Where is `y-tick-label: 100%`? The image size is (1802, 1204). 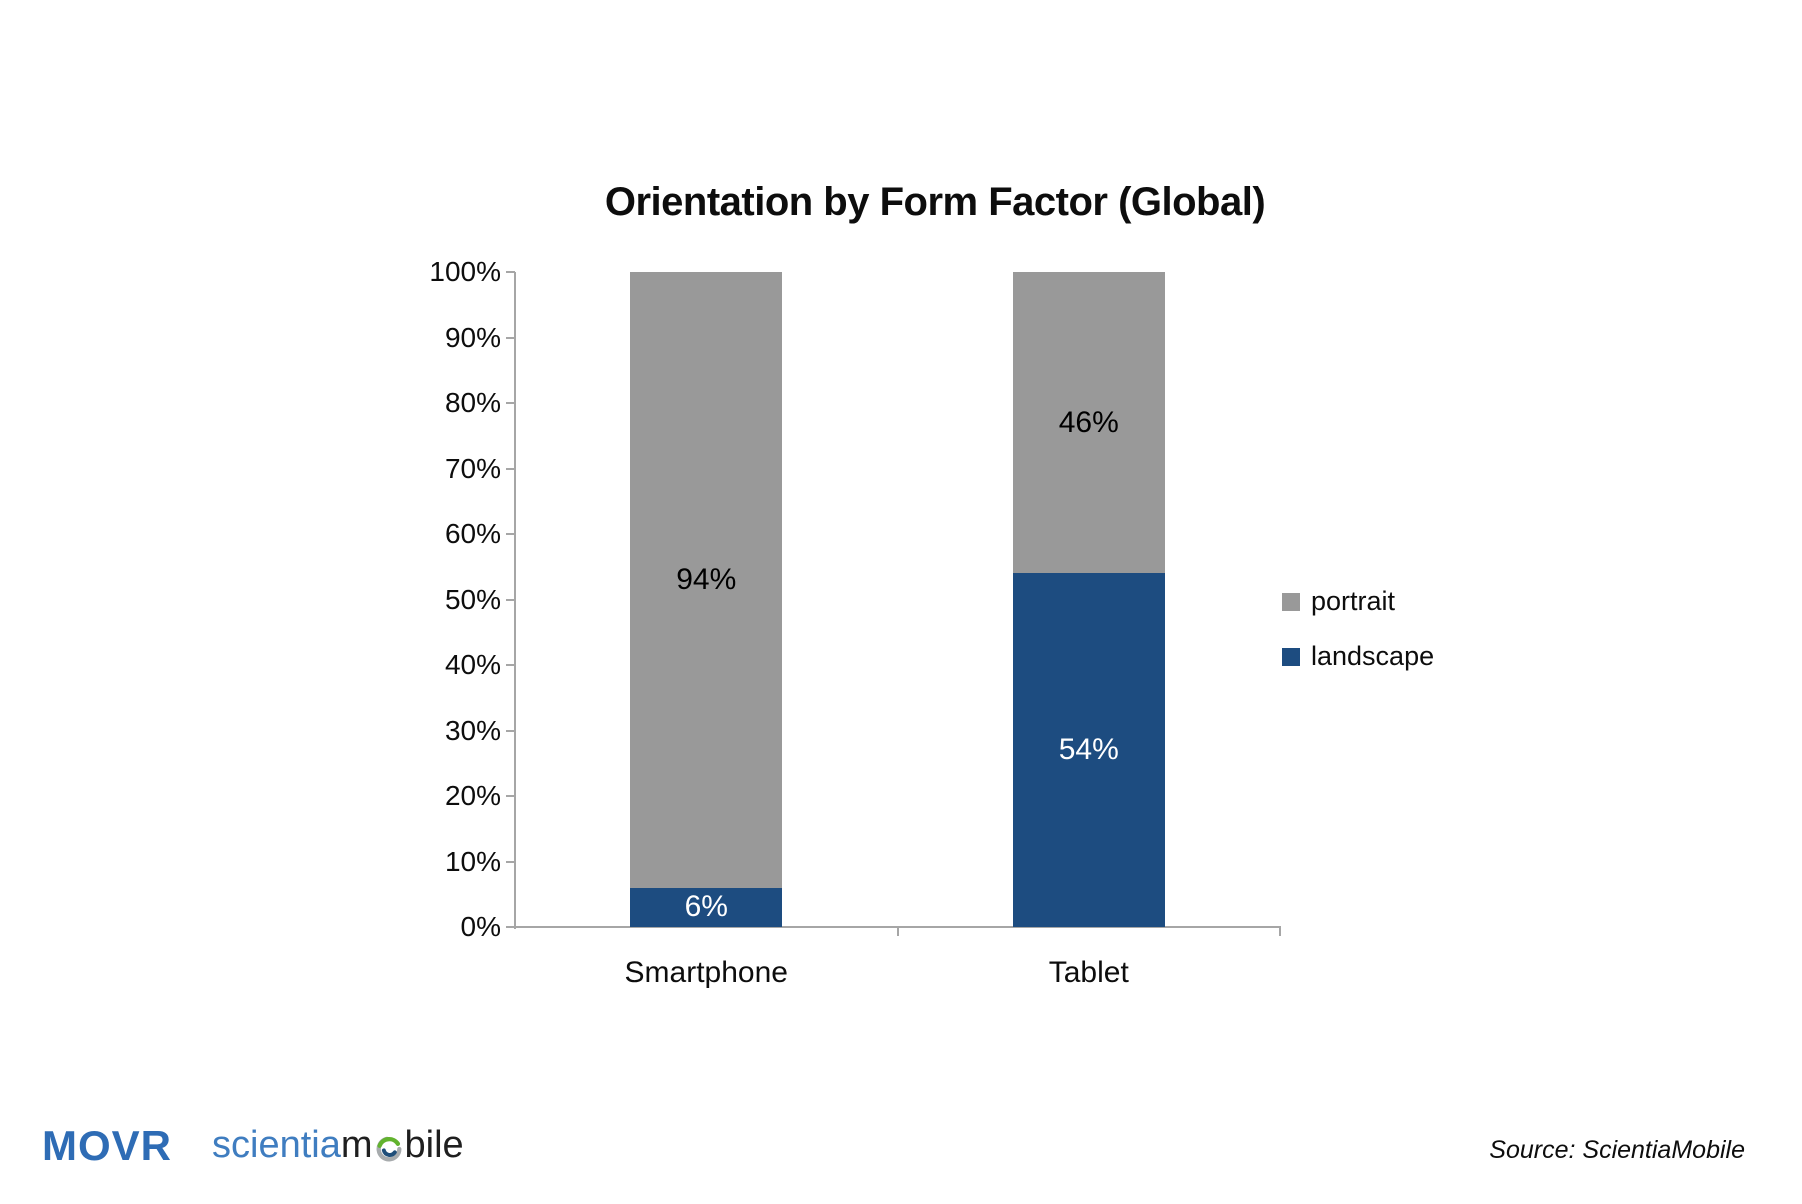
y-tick-label: 100% is located at coordinates (465, 271).